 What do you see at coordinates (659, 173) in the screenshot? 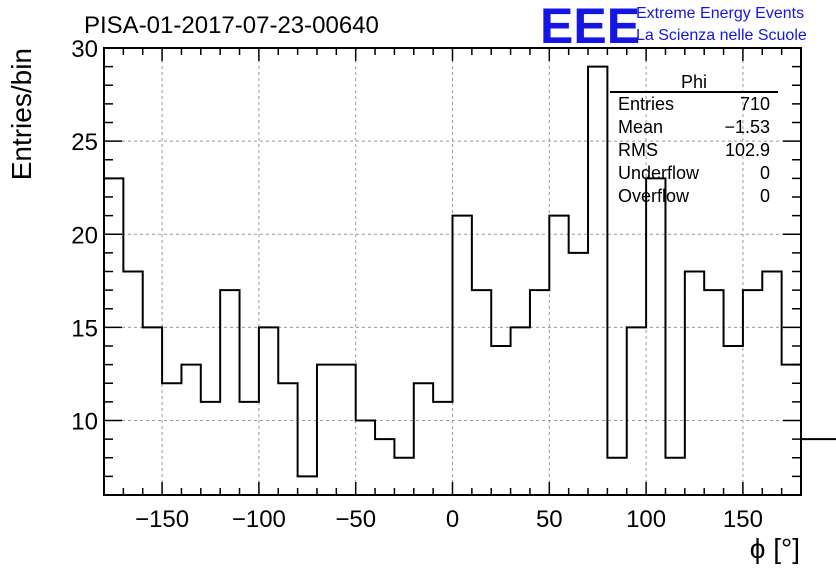
I see `stats-label: Underflow` at bounding box center [659, 173].